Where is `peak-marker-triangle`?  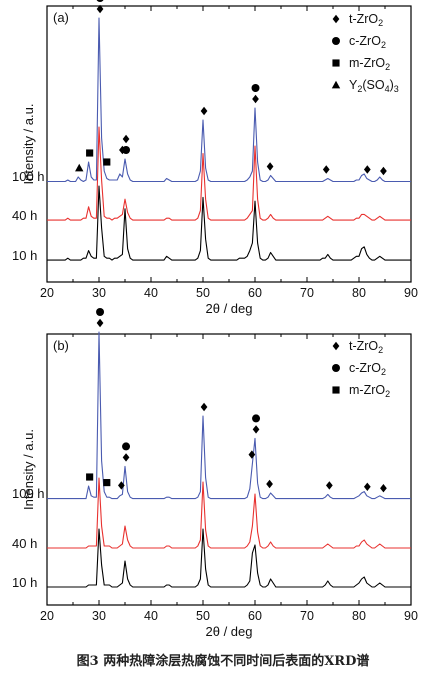
peak-marker-triangle is located at coordinates (79, 167).